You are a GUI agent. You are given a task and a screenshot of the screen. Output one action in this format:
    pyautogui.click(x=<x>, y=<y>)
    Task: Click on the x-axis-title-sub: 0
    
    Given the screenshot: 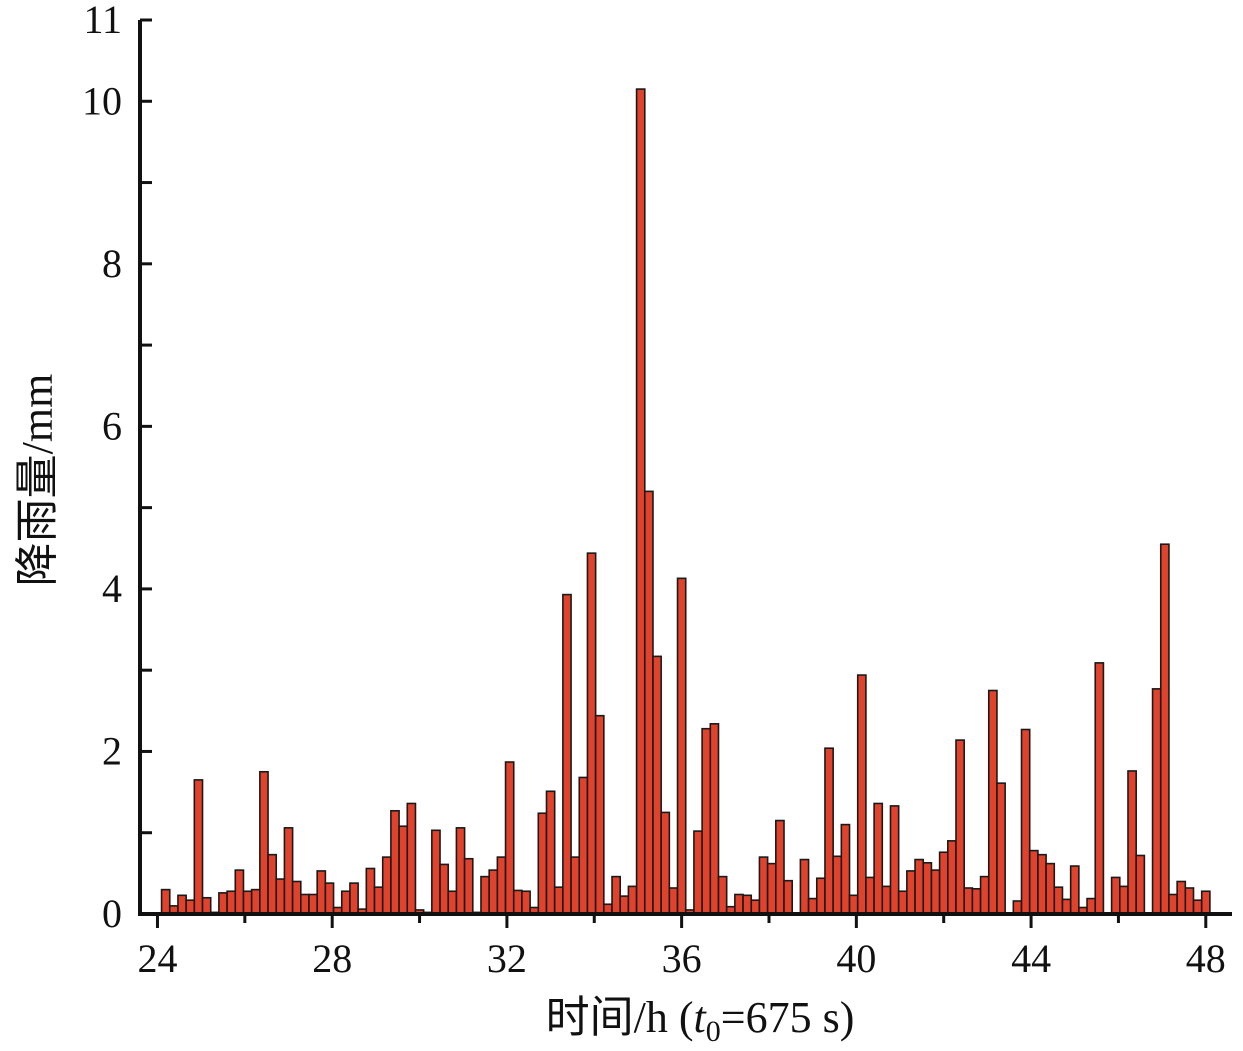 What is the action you would take?
    pyautogui.click(x=713, y=1031)
    